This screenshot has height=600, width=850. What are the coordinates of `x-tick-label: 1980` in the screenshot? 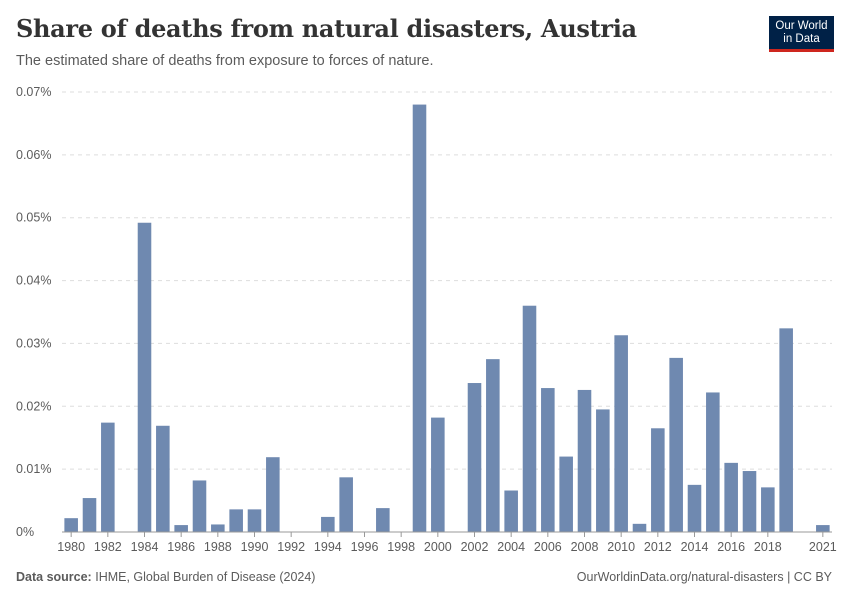 It's located at (71, 547).